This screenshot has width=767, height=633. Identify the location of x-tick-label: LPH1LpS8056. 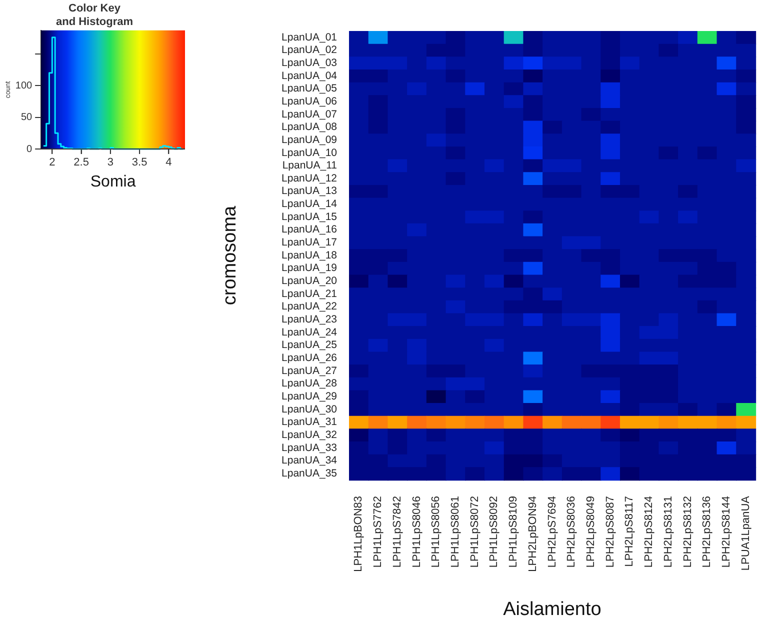
(436, 532).